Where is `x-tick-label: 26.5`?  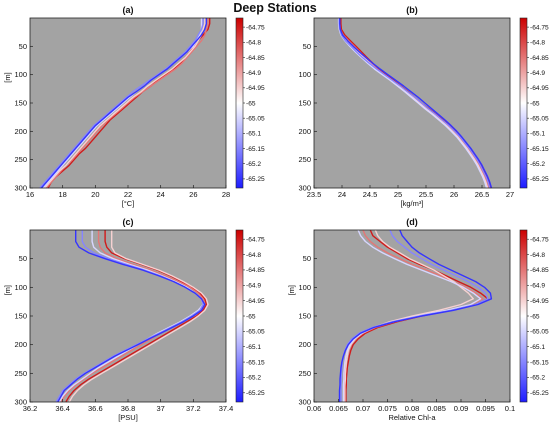 x-tick-label: 26.5 is located at coordinates (482, 194).